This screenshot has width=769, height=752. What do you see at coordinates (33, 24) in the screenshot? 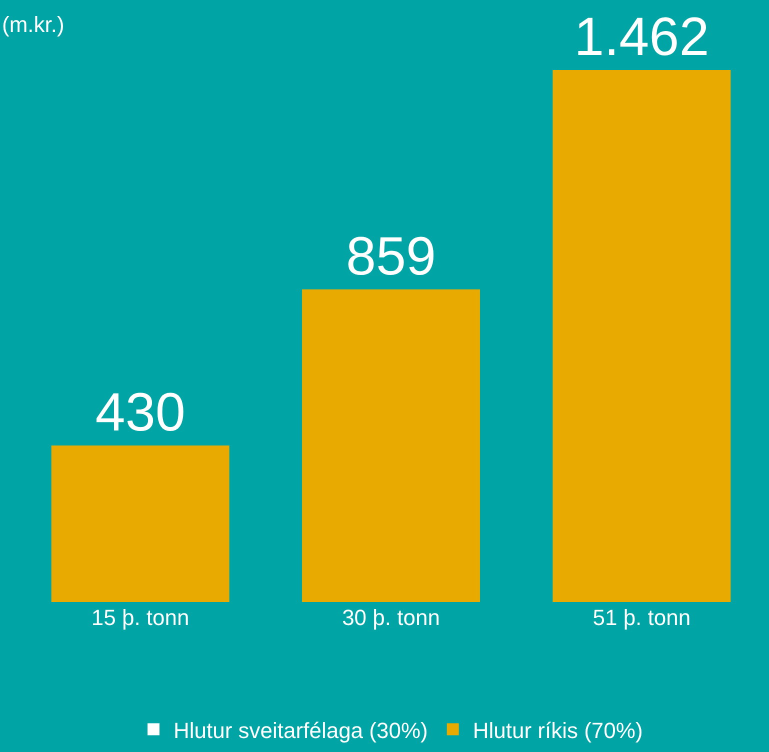
I see `y-axis-title: (m.kr.)` at bounding box center [33, 24].